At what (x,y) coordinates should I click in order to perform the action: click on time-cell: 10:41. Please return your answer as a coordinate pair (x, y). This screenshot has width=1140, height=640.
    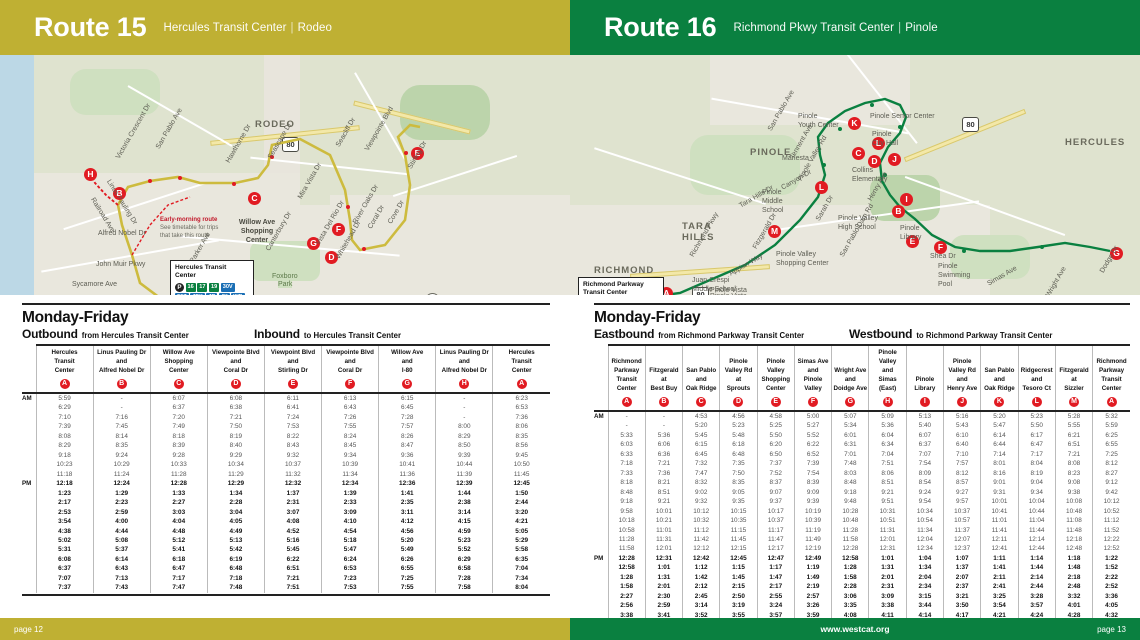
    Looking at the image, I should click on (999, 511).